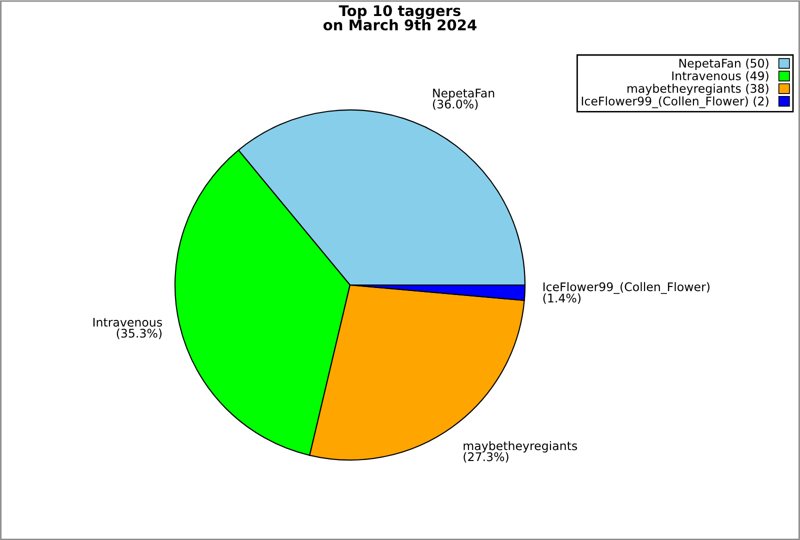  What do you see at coordinates (626, 293) in the screenshot?
I see `data-label: IceFlower99_(Collen_Flower) (1.4%)` at bounding box center [626, 293].